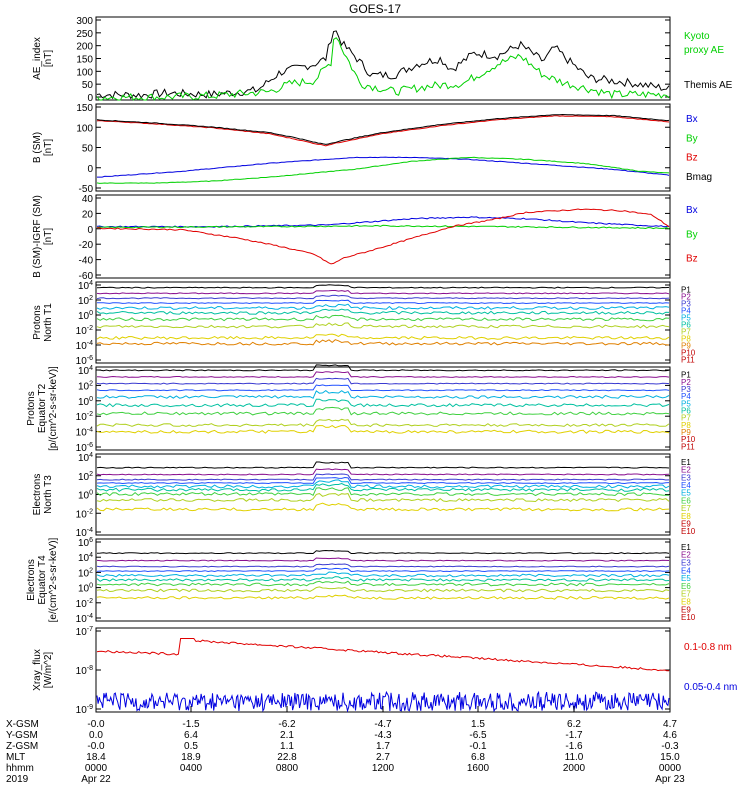 The height and width of the screenshot is (805, 750). What do you see at coordinates (85, 543) in the screenshot?
I see `y-tick-label: 106` at bounding box center [85, 543].